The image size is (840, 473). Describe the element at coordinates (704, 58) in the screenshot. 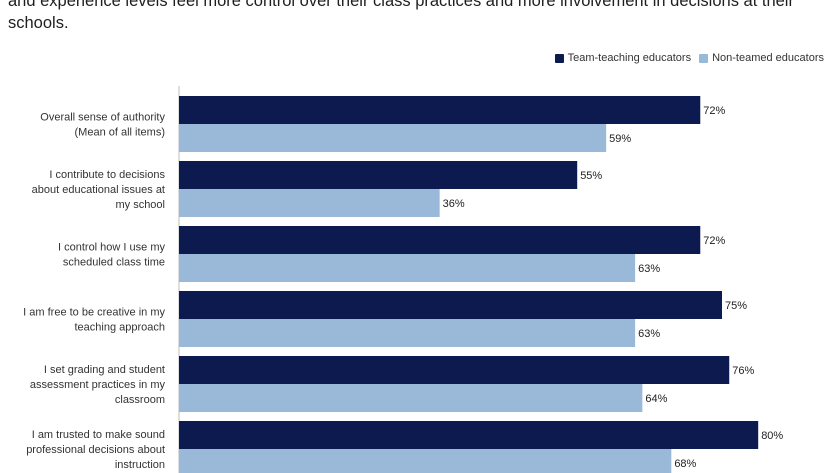

I see `legend-swatch-nonteam` at that location.